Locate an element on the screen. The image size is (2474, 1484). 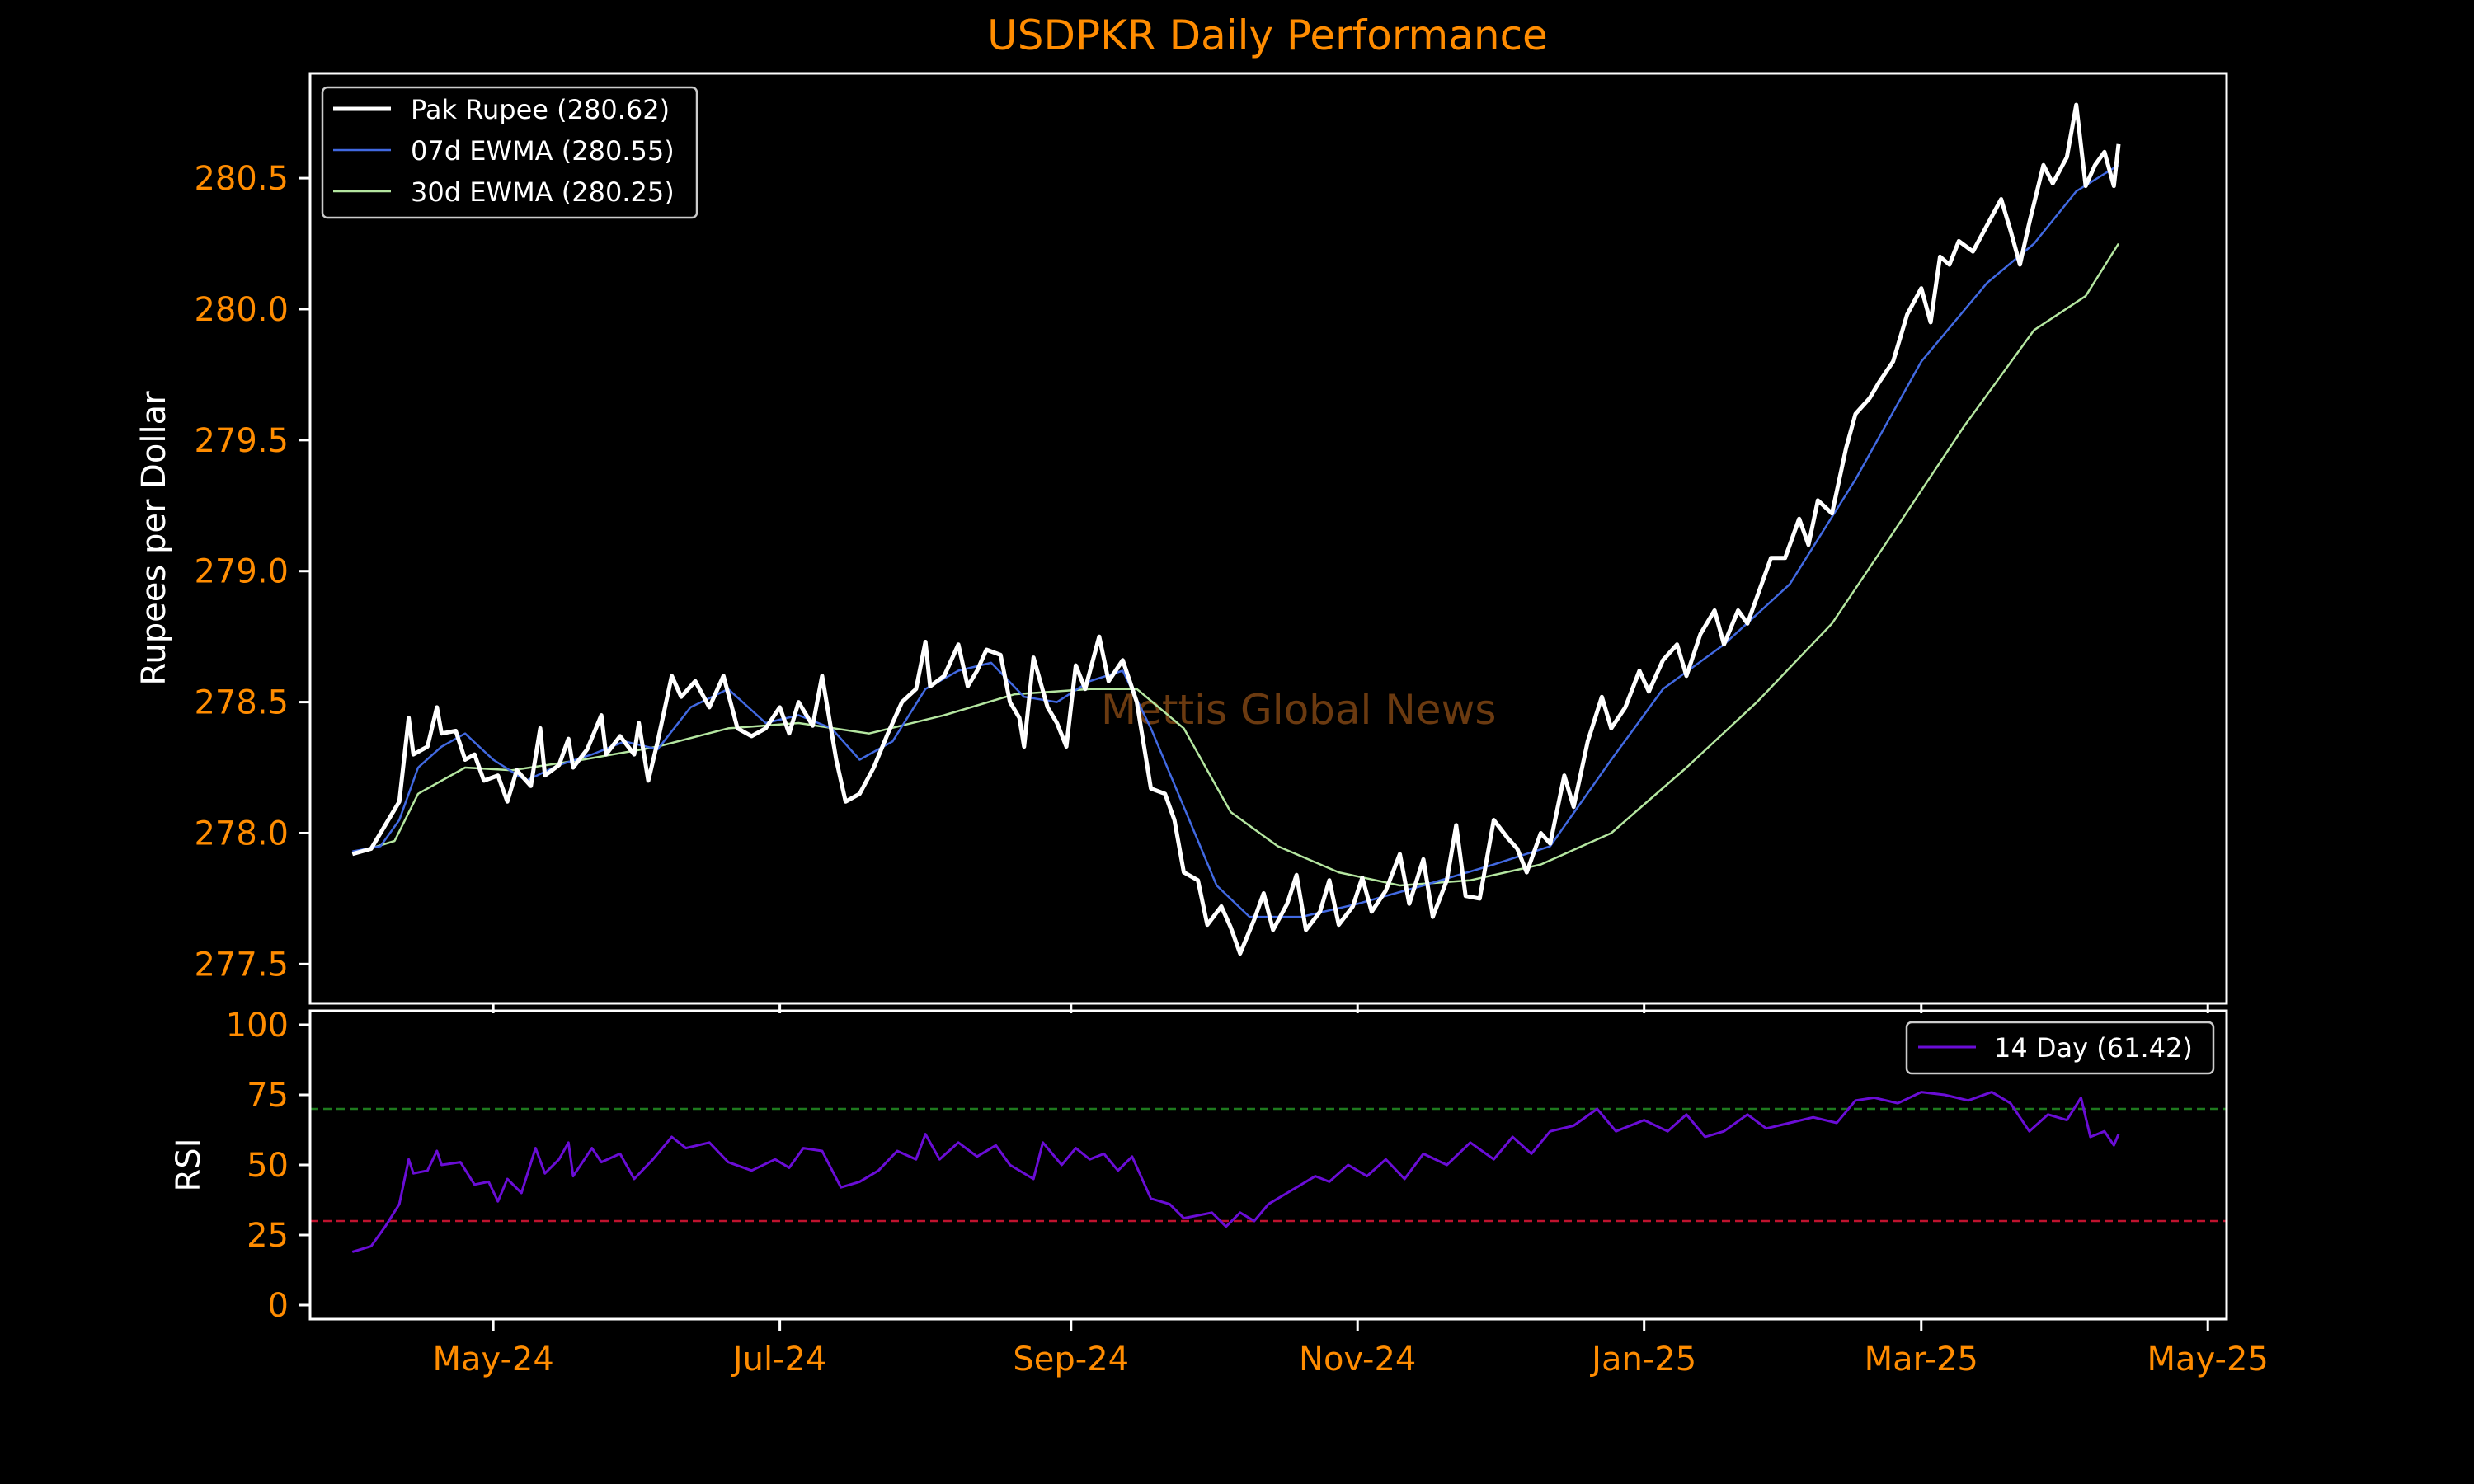
x-tick-label: Jul-24 is located at coordinates (779, 1359).